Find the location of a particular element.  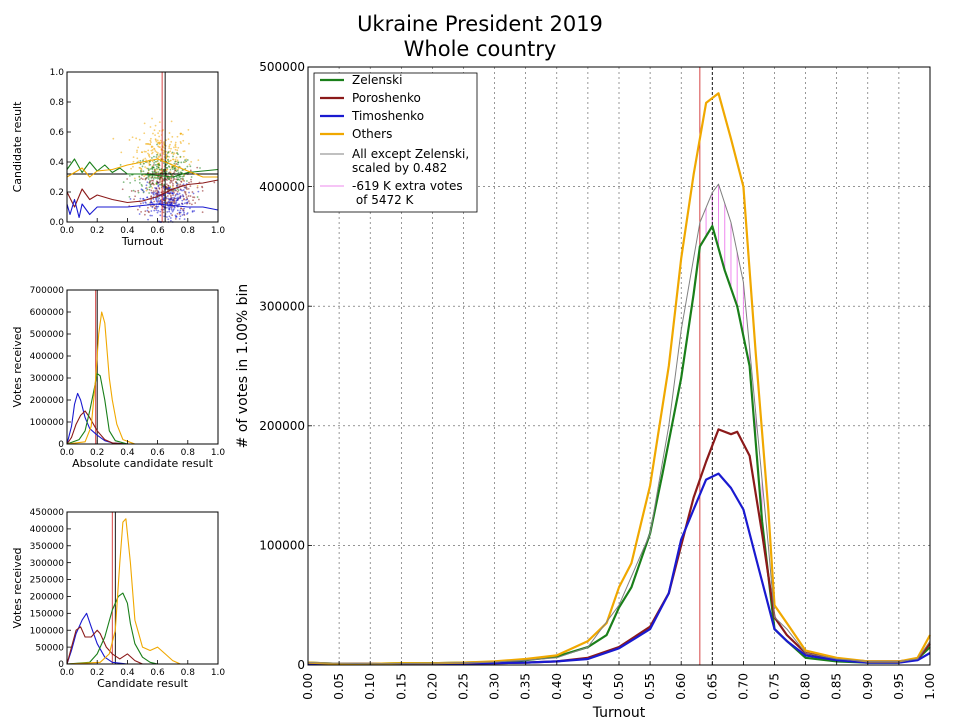

x-tick-label: 0.95 is located at coordinates (899, 686).